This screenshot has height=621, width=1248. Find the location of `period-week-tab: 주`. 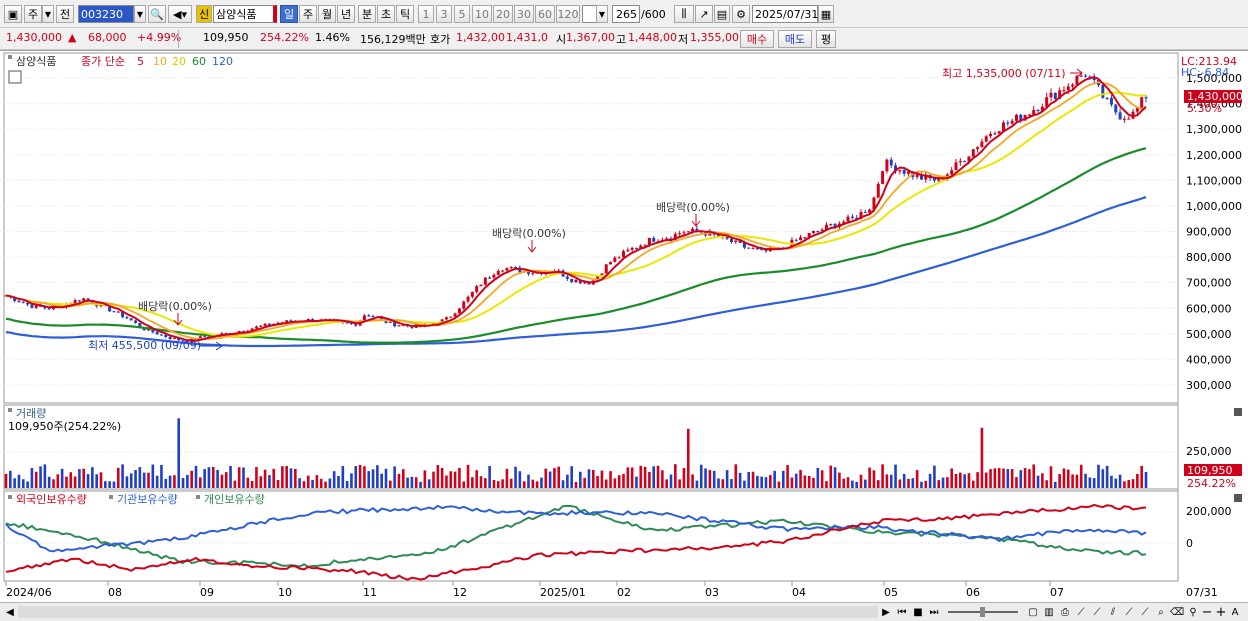

period-week-tab: 주 is located at coordinates (308, 14).